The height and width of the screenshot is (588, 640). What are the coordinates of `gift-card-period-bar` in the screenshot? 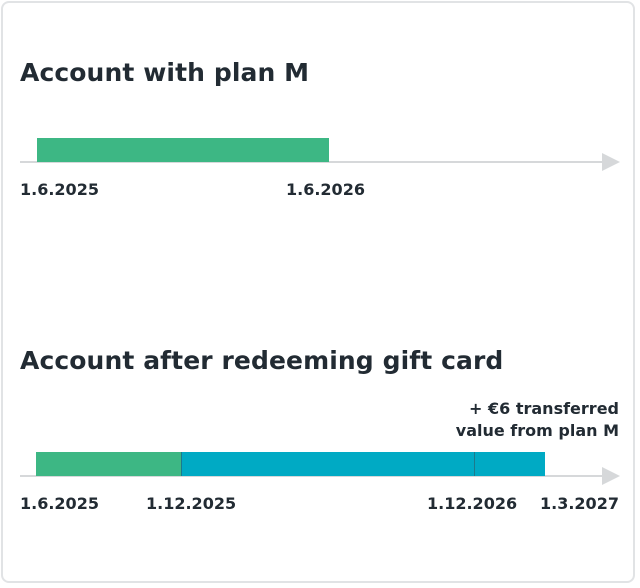 It's located at (363, 464).